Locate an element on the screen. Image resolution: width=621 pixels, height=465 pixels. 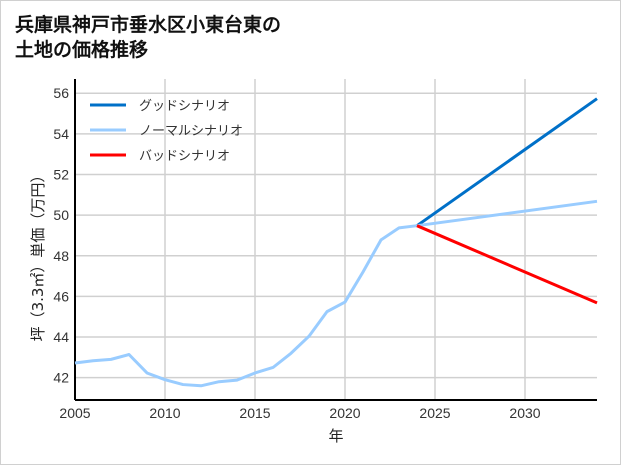
x-axis-label: 年 is located at coordinates (335, 436).